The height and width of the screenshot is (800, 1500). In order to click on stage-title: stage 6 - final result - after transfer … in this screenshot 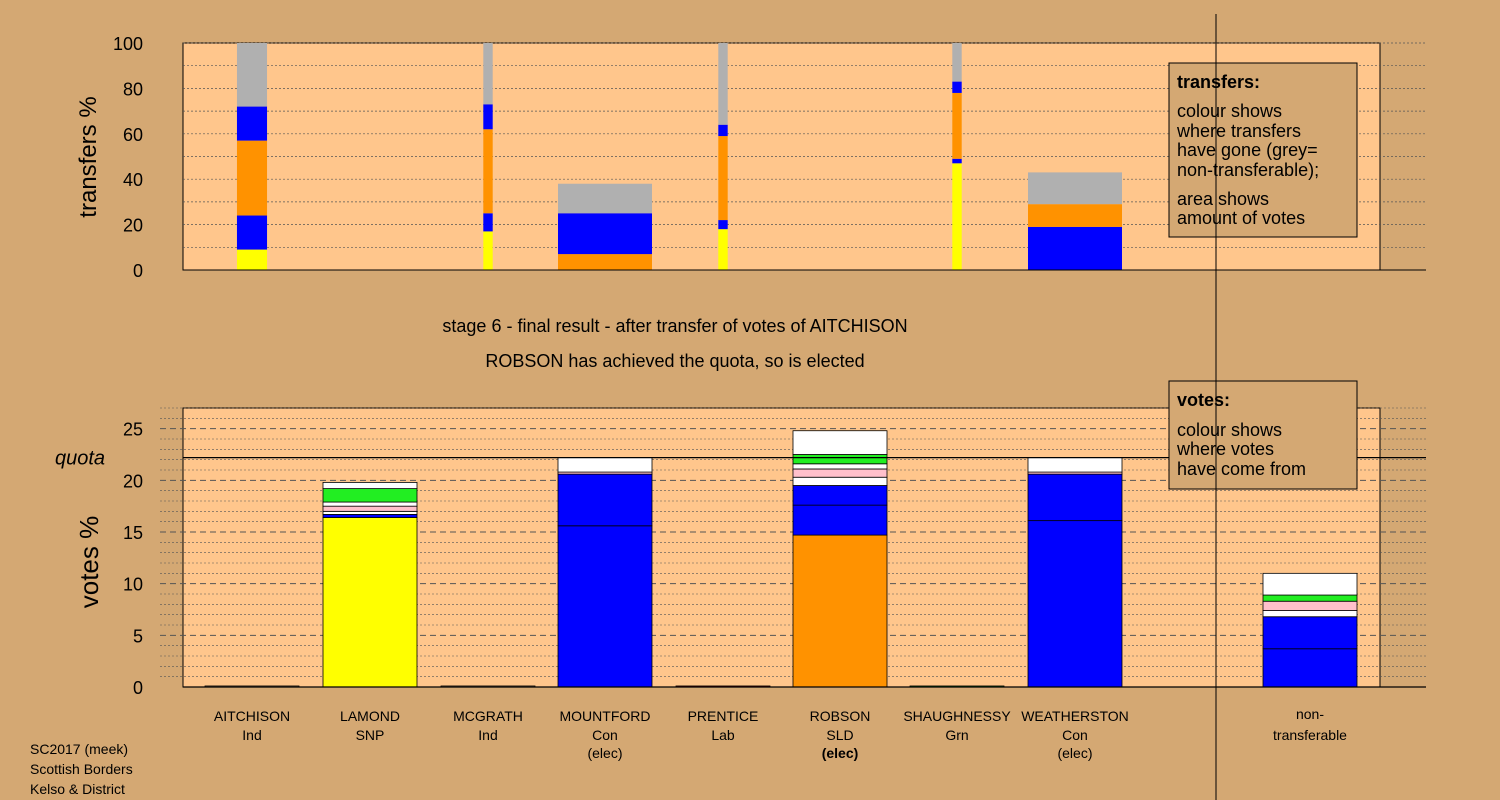, I will do `click(674, 326)`.